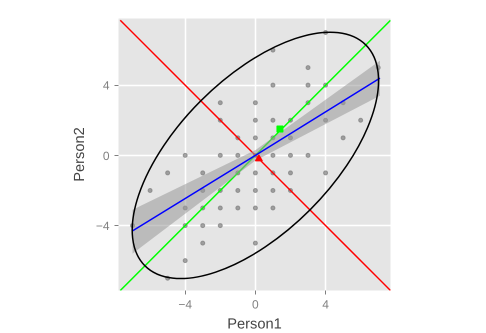 The height and width of the screenshot is (333, 486). I want to click on x-tick-label: 4, so click(326, 305).